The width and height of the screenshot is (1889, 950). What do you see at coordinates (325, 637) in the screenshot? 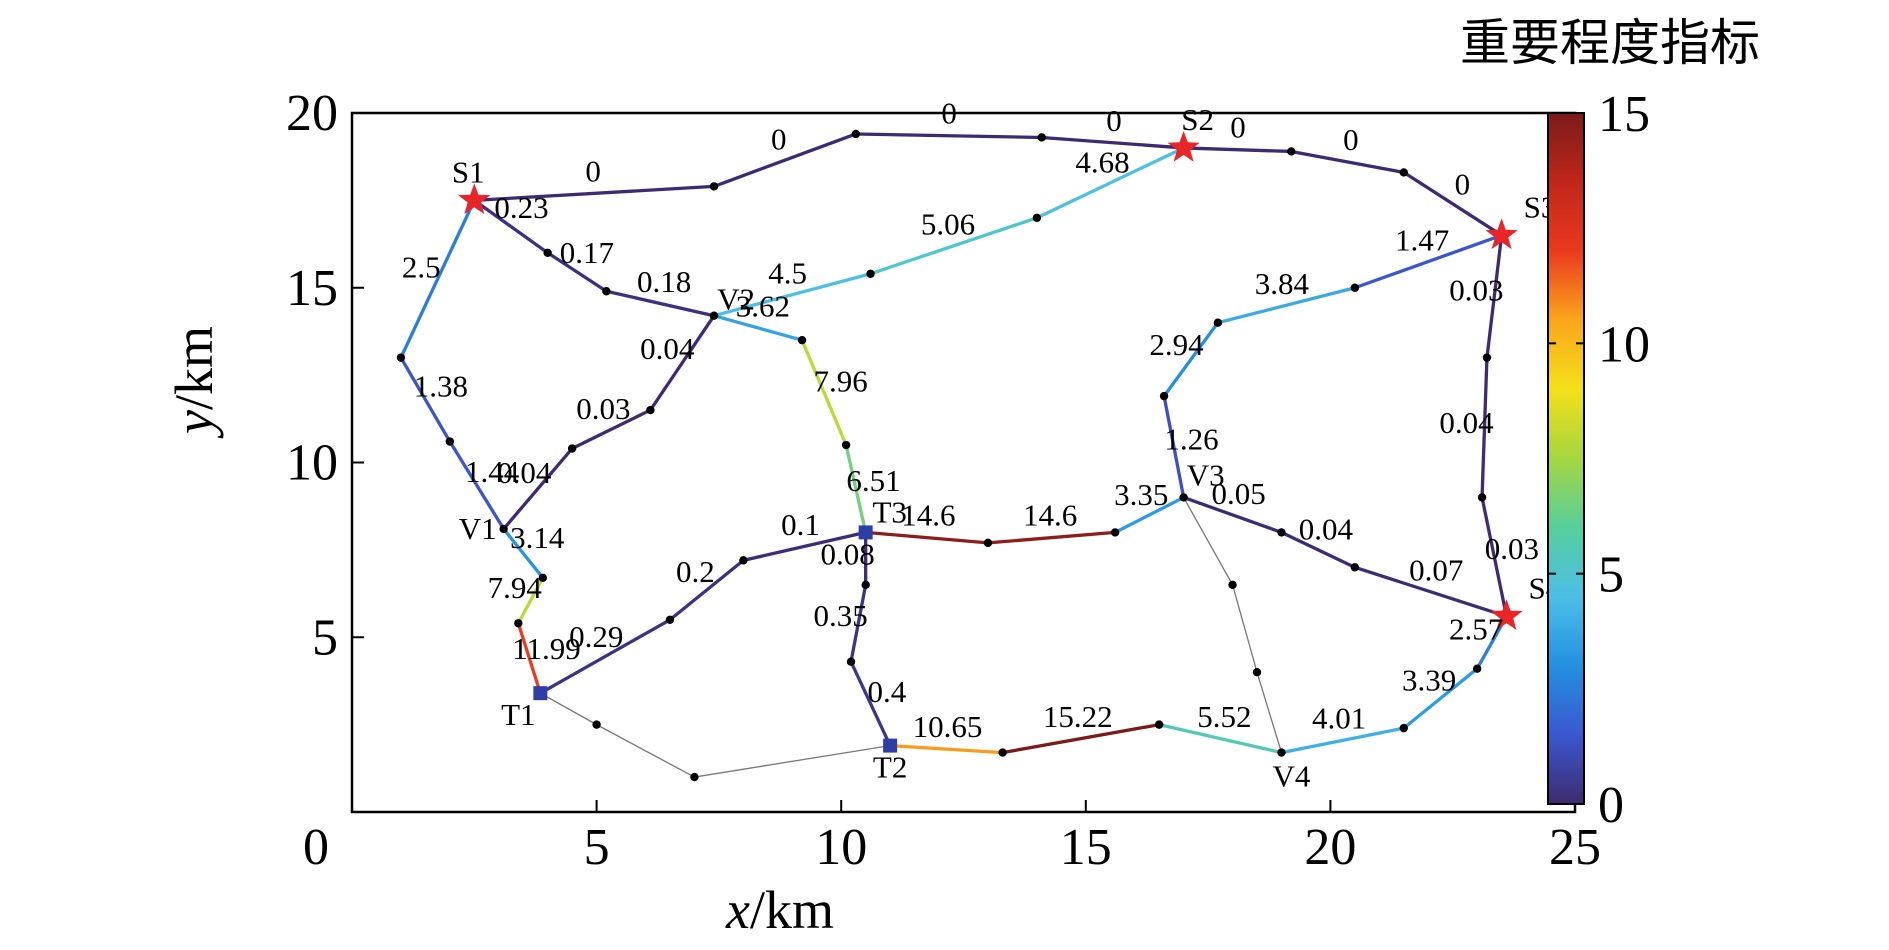
I see `y-tick-label: 5` at bounding box center [325, 637].